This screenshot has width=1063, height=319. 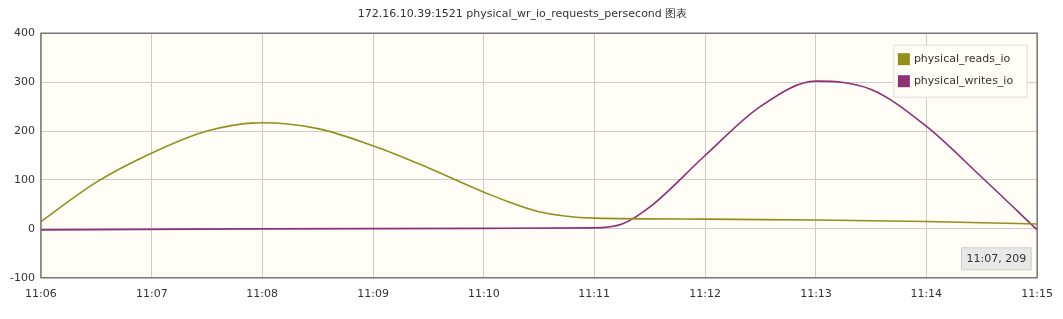 I want to click on y-tick-label: 200, so click(x=24, y=130).